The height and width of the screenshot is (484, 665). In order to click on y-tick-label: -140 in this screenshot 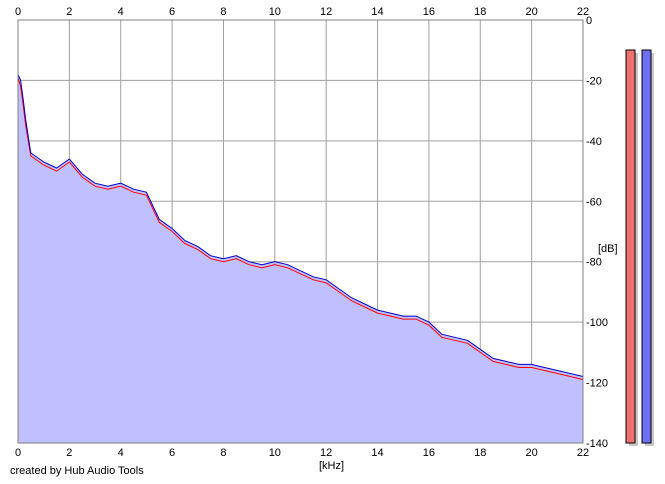, I will do `click(597, 444)`.